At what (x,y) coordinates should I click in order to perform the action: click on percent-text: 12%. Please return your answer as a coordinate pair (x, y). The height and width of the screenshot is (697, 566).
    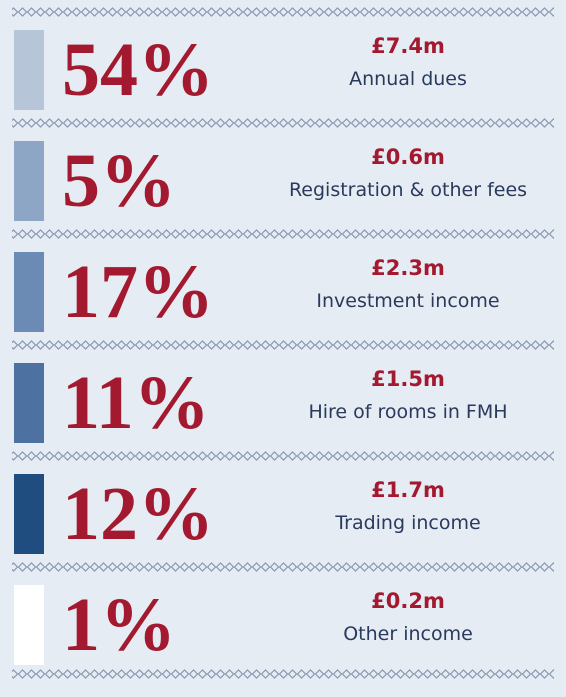
    Looking at the image, I should click on (138, 514).